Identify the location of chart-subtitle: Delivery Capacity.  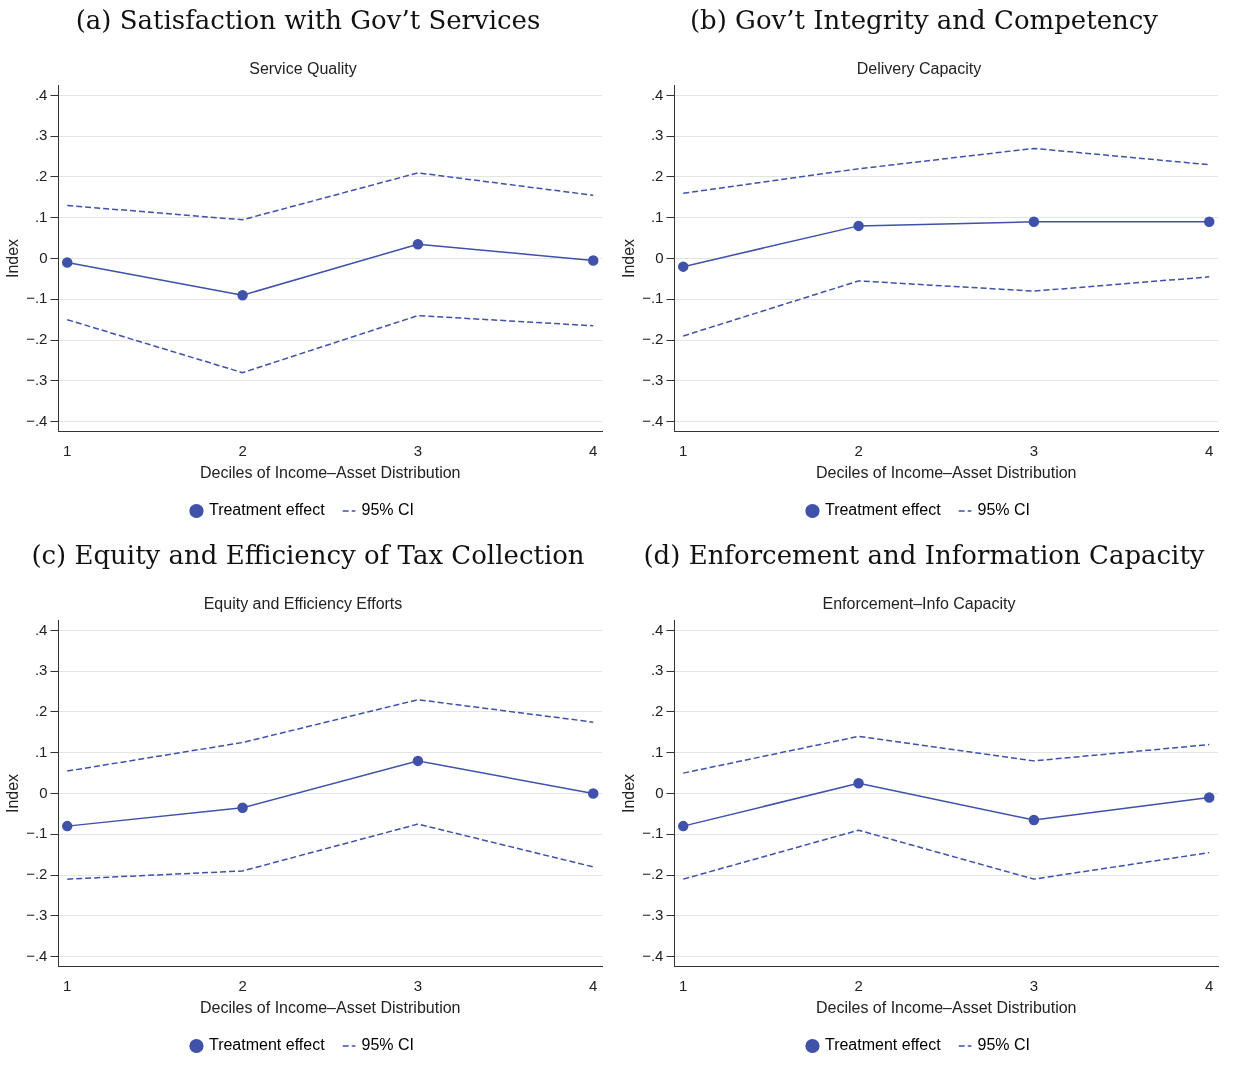
(919, 69).